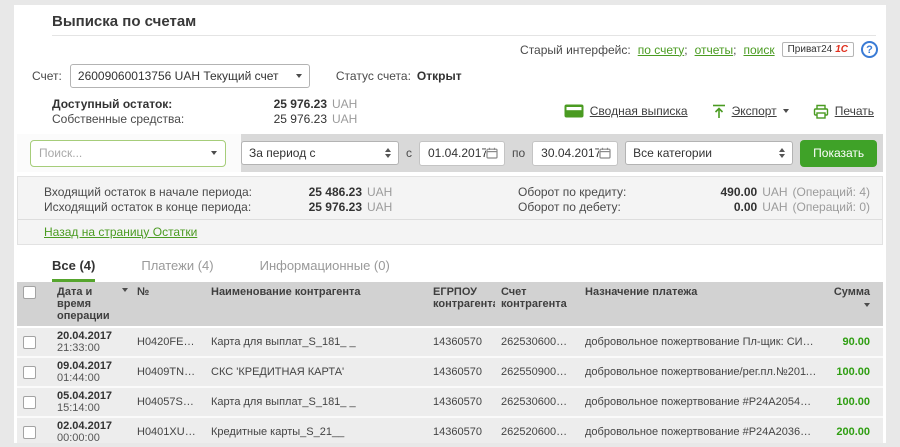 The height and width of the screenshot is (447, 900). What do you see at coordinates (345, 103) in the screenshot?
I see `available-balance-currency: UAH` at bounding box center [345, 103].